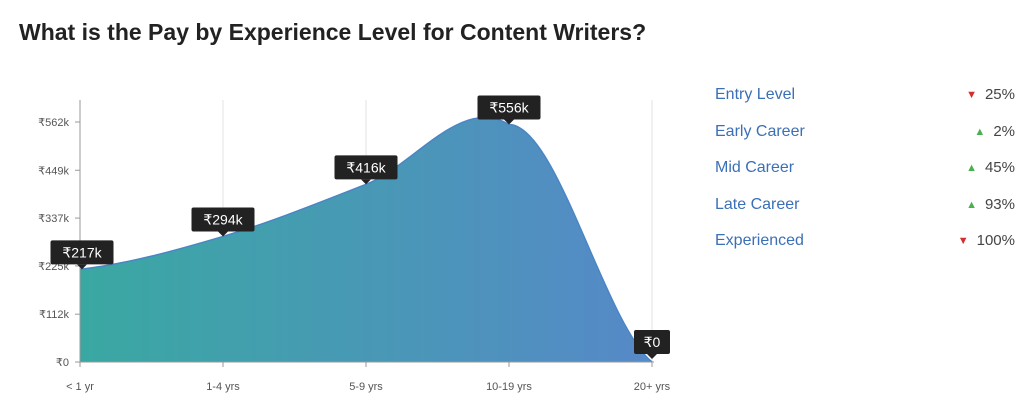 The image size is (1024, 420). Describe the element at coordinates (865, 212) in the screenshot. I see `legend-item: Late Career ▲ 93%` at that location.